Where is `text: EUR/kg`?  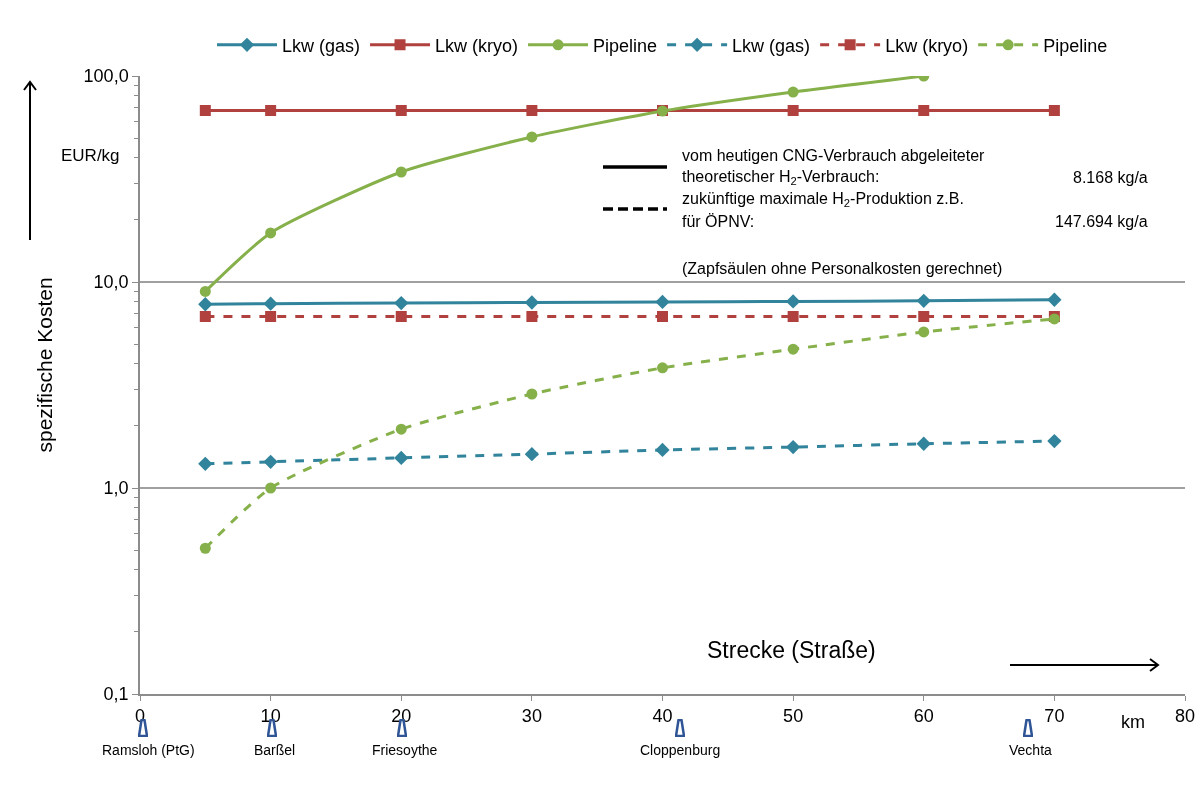 text: EUR/kg is located at coordinates (90, 155).